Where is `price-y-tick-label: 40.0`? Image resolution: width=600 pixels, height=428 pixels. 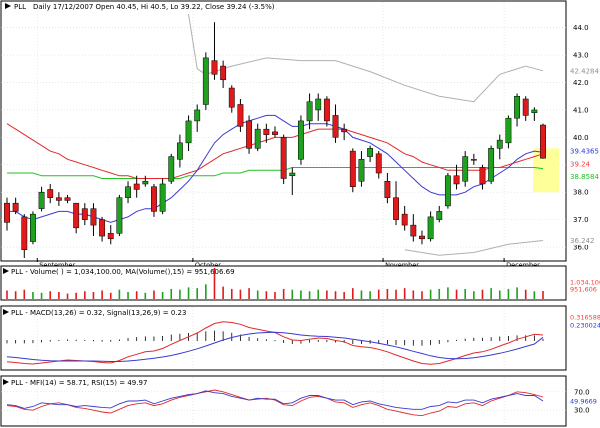 price-y-tick-label: 40.0 is located at coordinates (581, 138).